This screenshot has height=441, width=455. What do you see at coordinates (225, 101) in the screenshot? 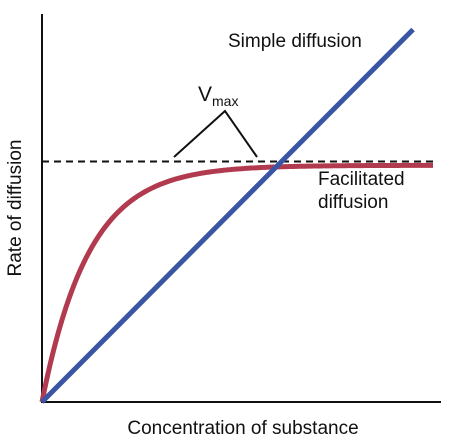
I see `vmax-label-sub: max` at bounding box center [225, 101].